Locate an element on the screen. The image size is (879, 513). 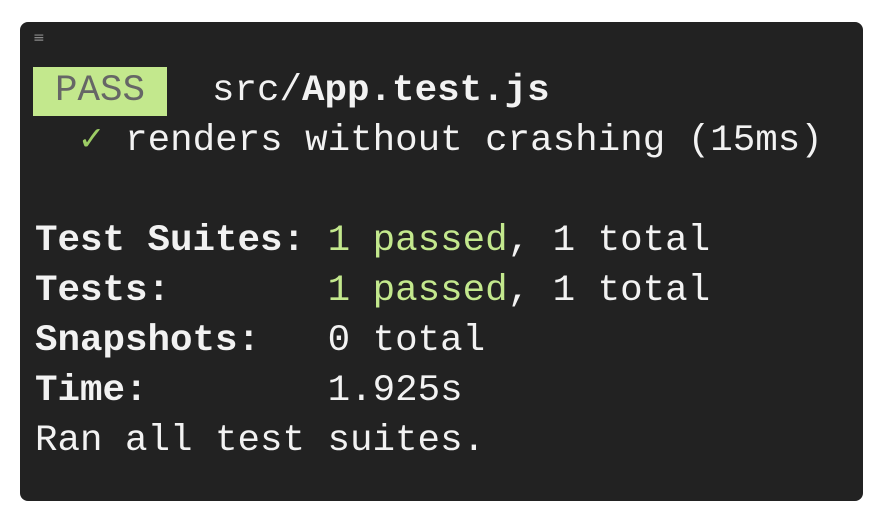
tests-label: Tests: is located at coordinates (181, 291).